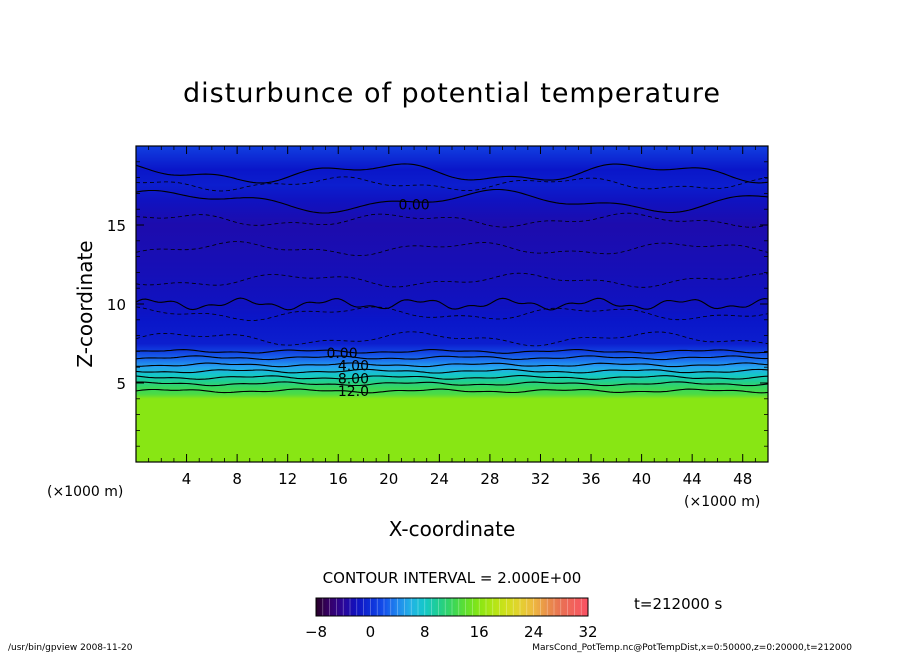 This screenshot has width=904, height=658. I want to click on contour-interval-text: CONTOUR INTERVAL = 2.000E+00, so click(452, 578).